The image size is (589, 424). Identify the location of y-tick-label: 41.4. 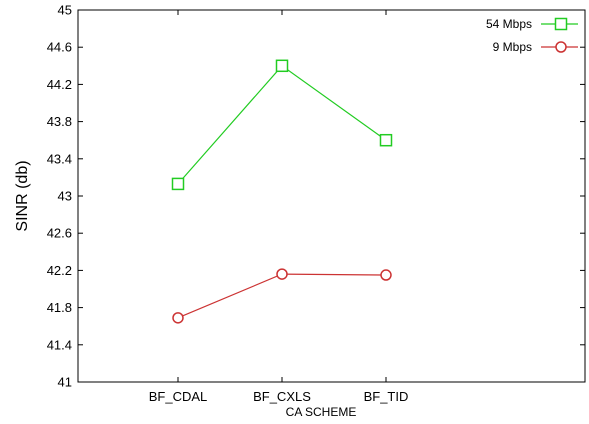
(59, 344).